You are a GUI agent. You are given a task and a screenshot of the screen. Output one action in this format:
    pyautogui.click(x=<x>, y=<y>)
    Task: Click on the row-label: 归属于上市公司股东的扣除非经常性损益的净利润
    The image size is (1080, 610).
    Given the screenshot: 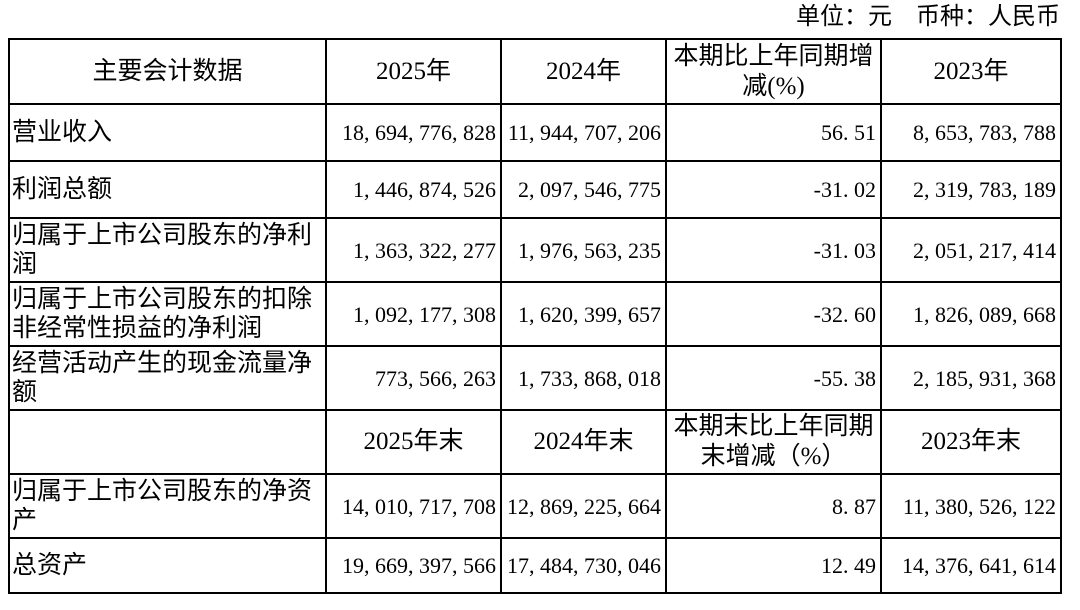 What is the action you would take?
    pyautogui.click(x=167, y=314)
    